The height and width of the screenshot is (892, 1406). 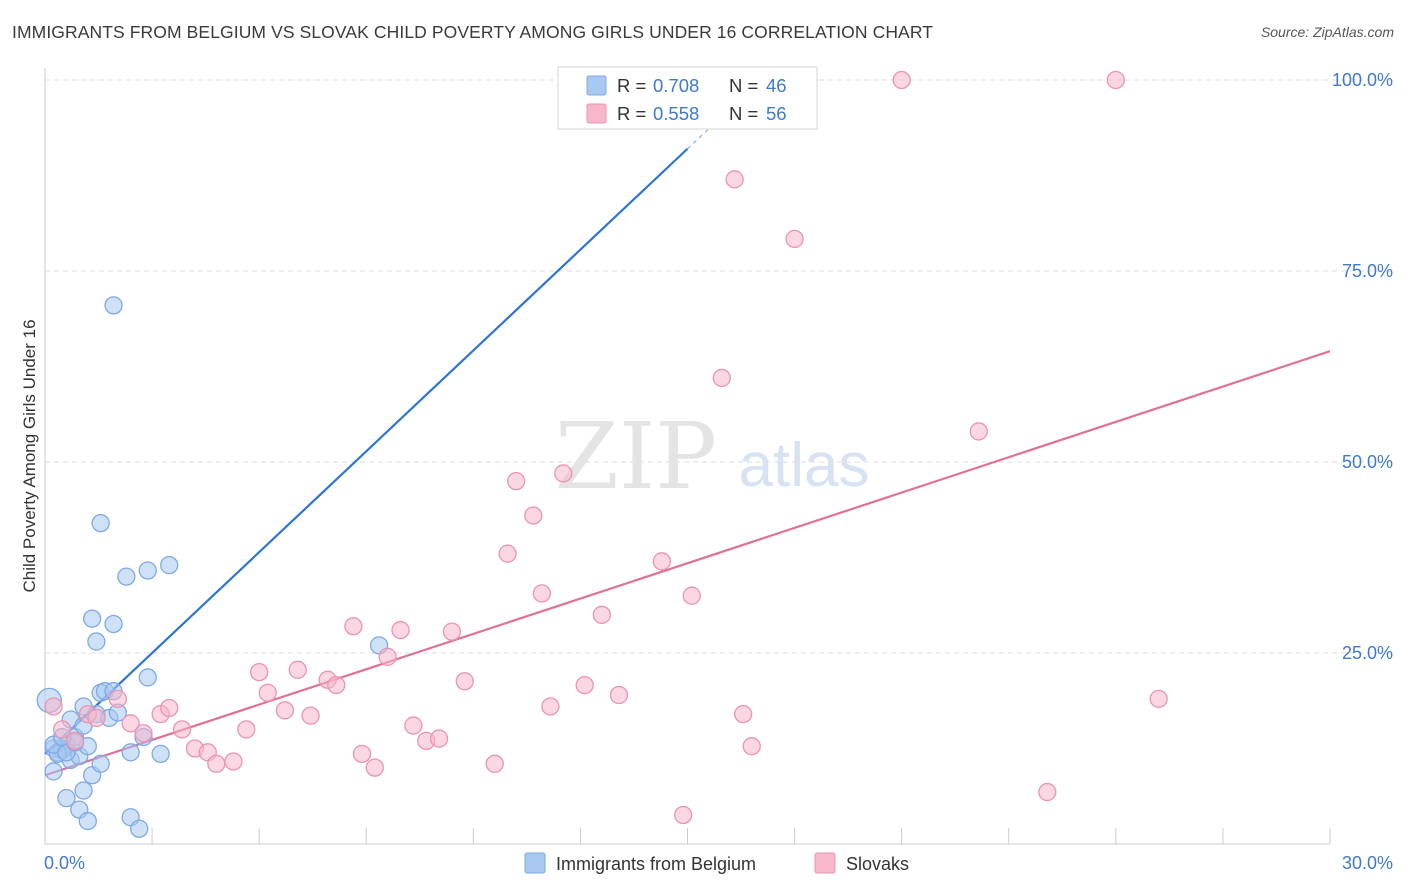 What do you see at coordinates (776, 113) in the screenshot?
I see `legend-n-value-2: 56` at bounding box center [776, 113].